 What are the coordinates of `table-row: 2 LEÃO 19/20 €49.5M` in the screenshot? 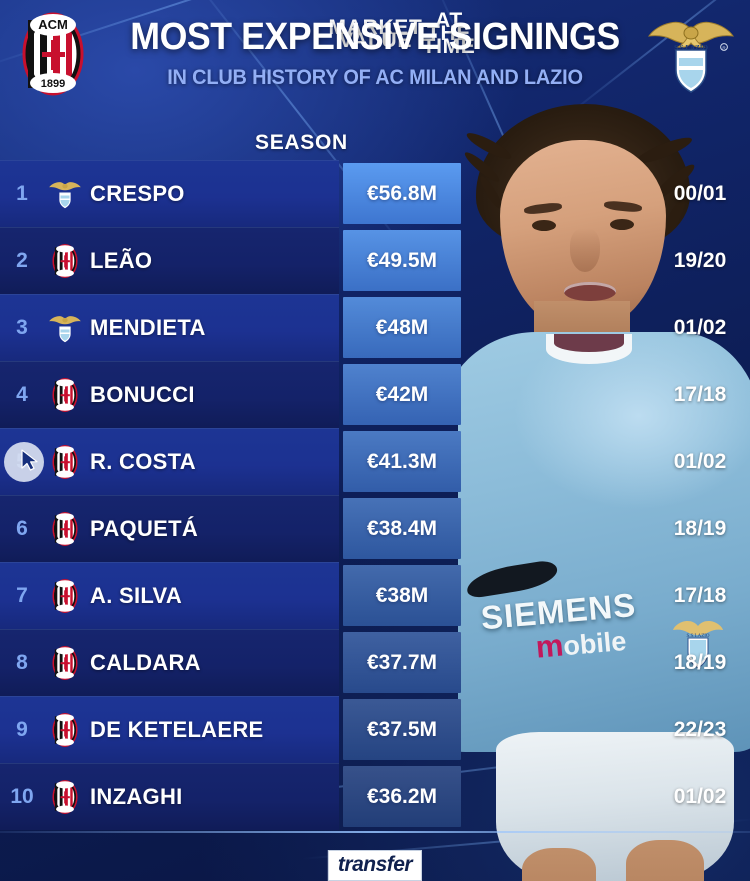 It's located at (375, 260).